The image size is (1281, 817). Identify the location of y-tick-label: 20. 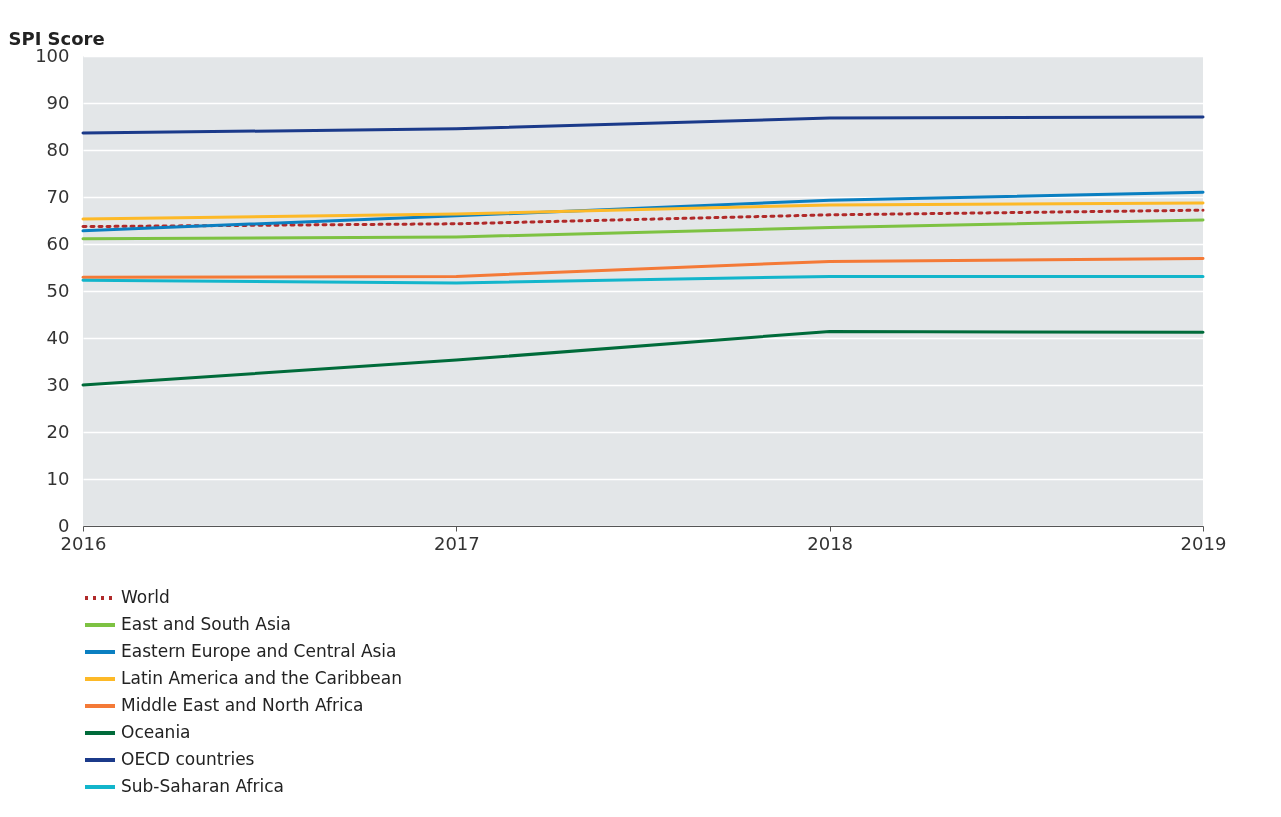
(58, 431).